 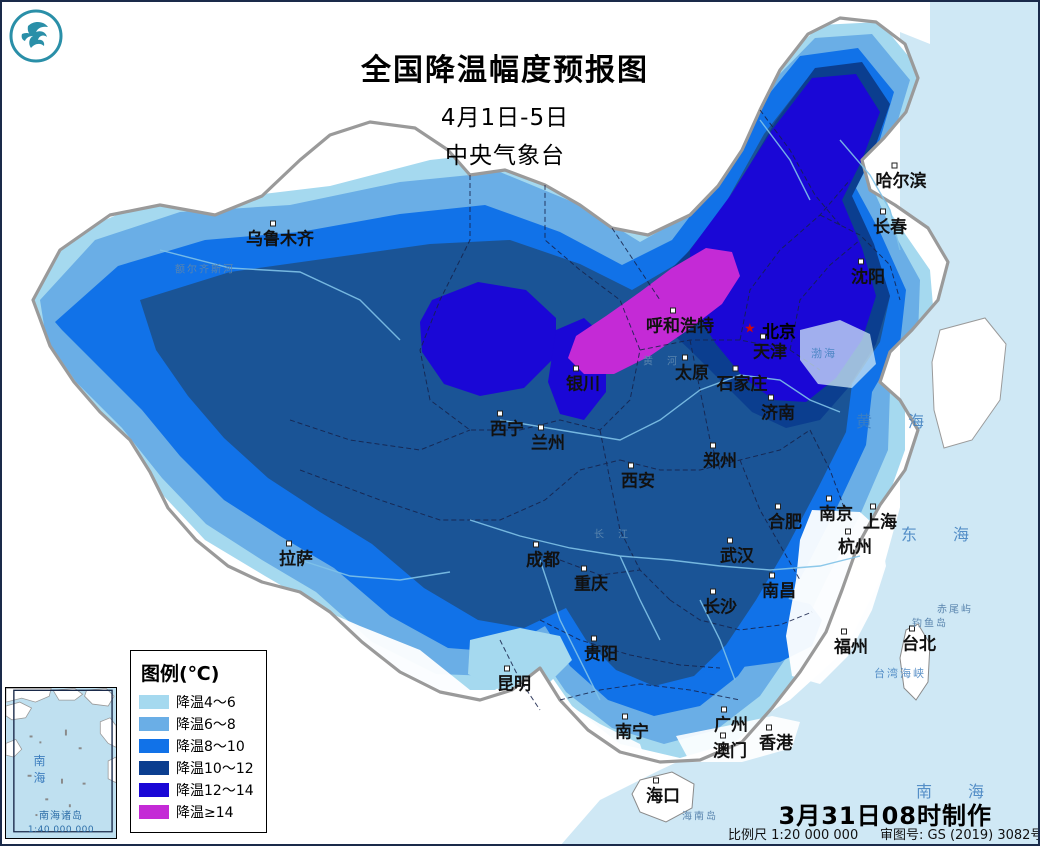 What do you see at coordinates (730, 751) in the screenshot?
I see `city-name: 澳门` at bounding box center [730, 751].